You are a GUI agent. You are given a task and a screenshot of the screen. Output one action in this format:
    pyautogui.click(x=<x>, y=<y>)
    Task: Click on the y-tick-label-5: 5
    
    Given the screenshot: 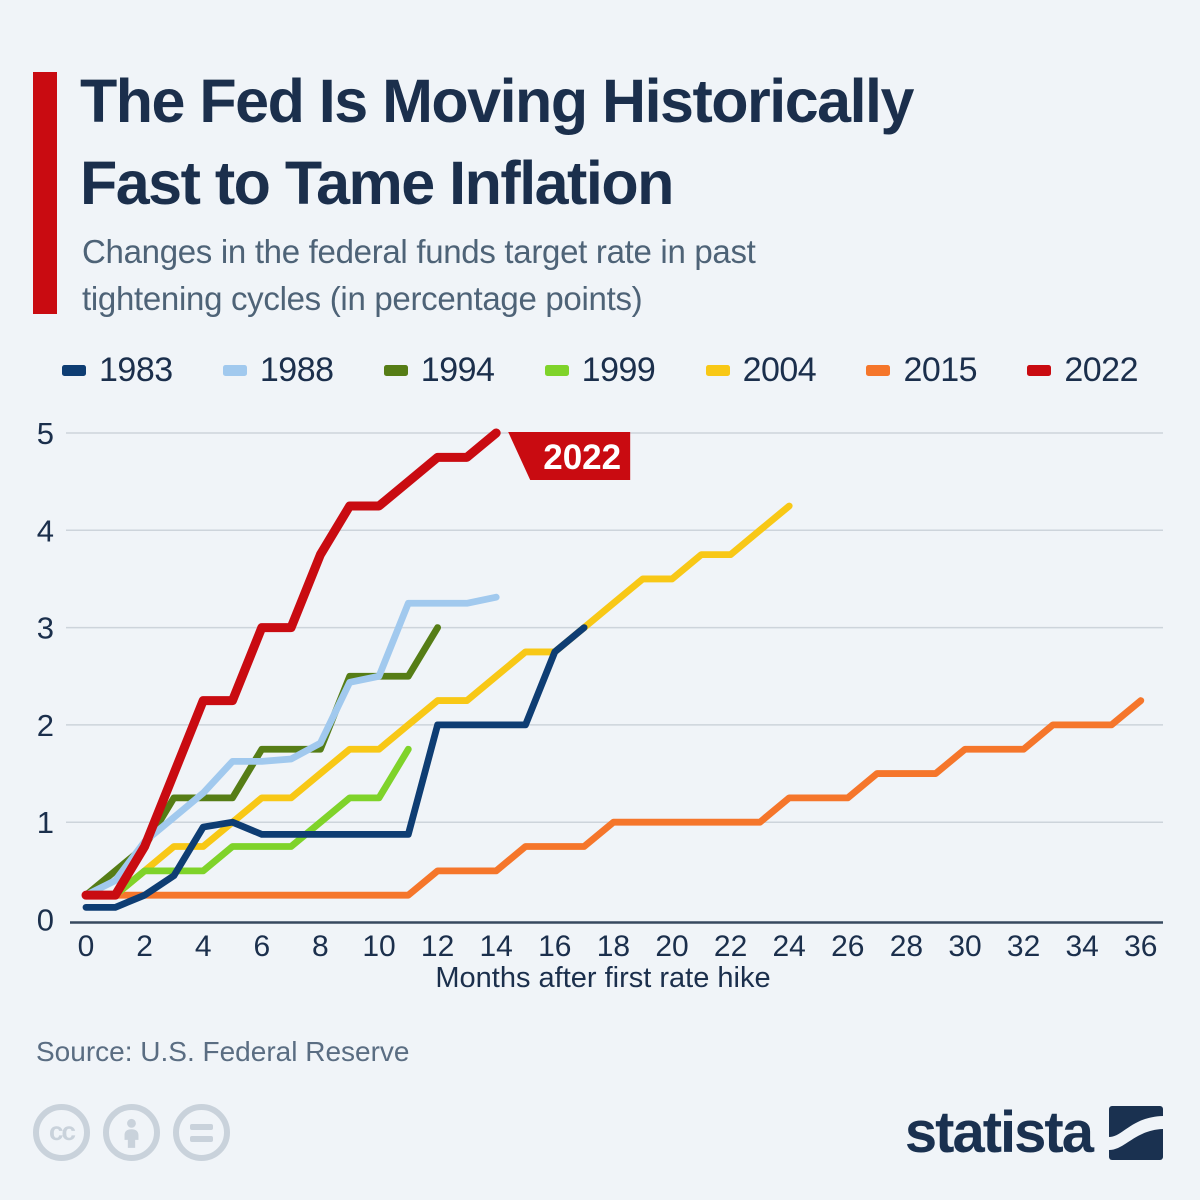 What is the action you would take?
    pyautogui.click(x=45, y=433)
    